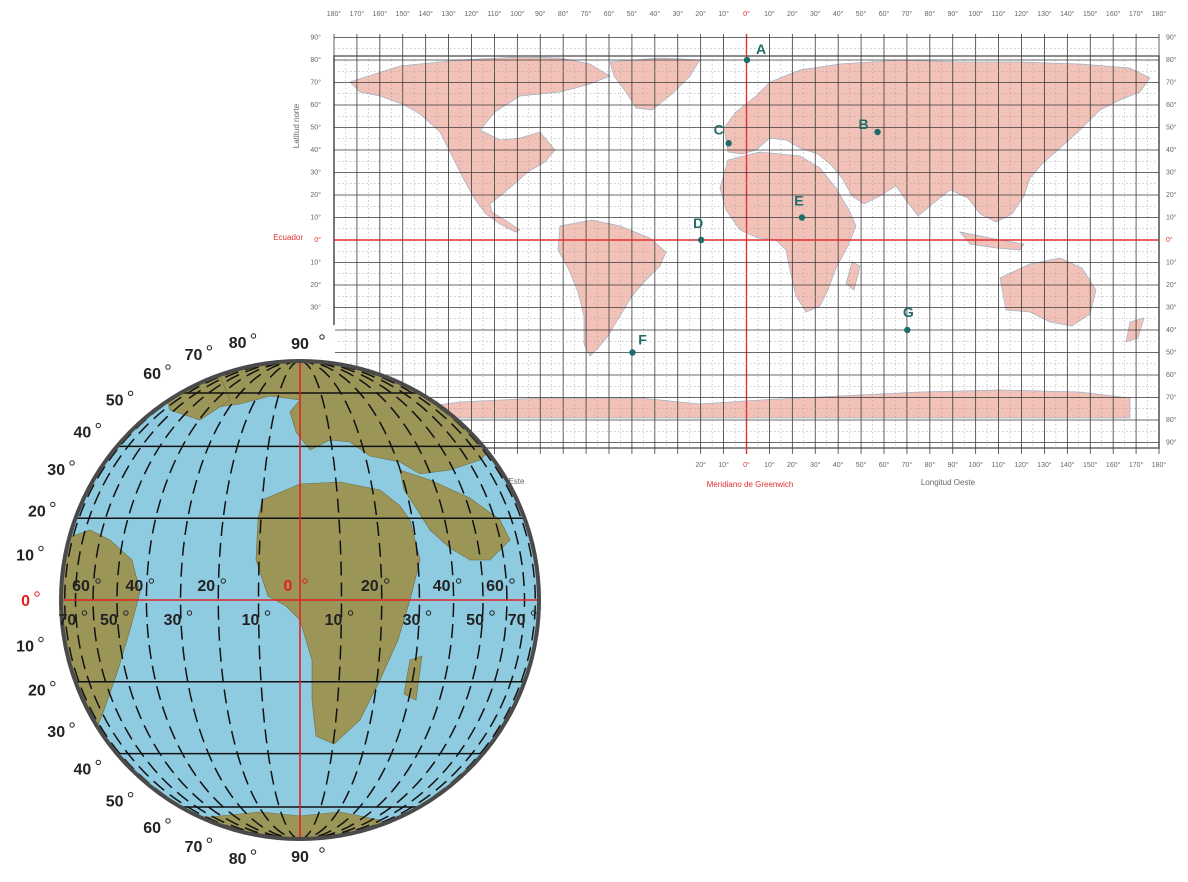 Image resolution: width=1188 pixels, height=882 pixels. What do you see at coordinates (761, 49) in the screenshot?
I see `point-a-label: A` at bounding box center [761, 49].